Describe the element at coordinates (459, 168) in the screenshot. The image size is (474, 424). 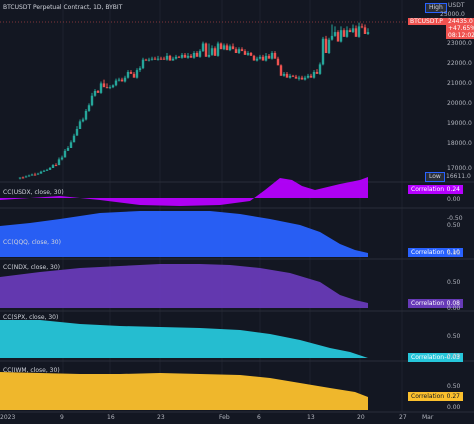
I see `price-tick: 17000.0` at that location.